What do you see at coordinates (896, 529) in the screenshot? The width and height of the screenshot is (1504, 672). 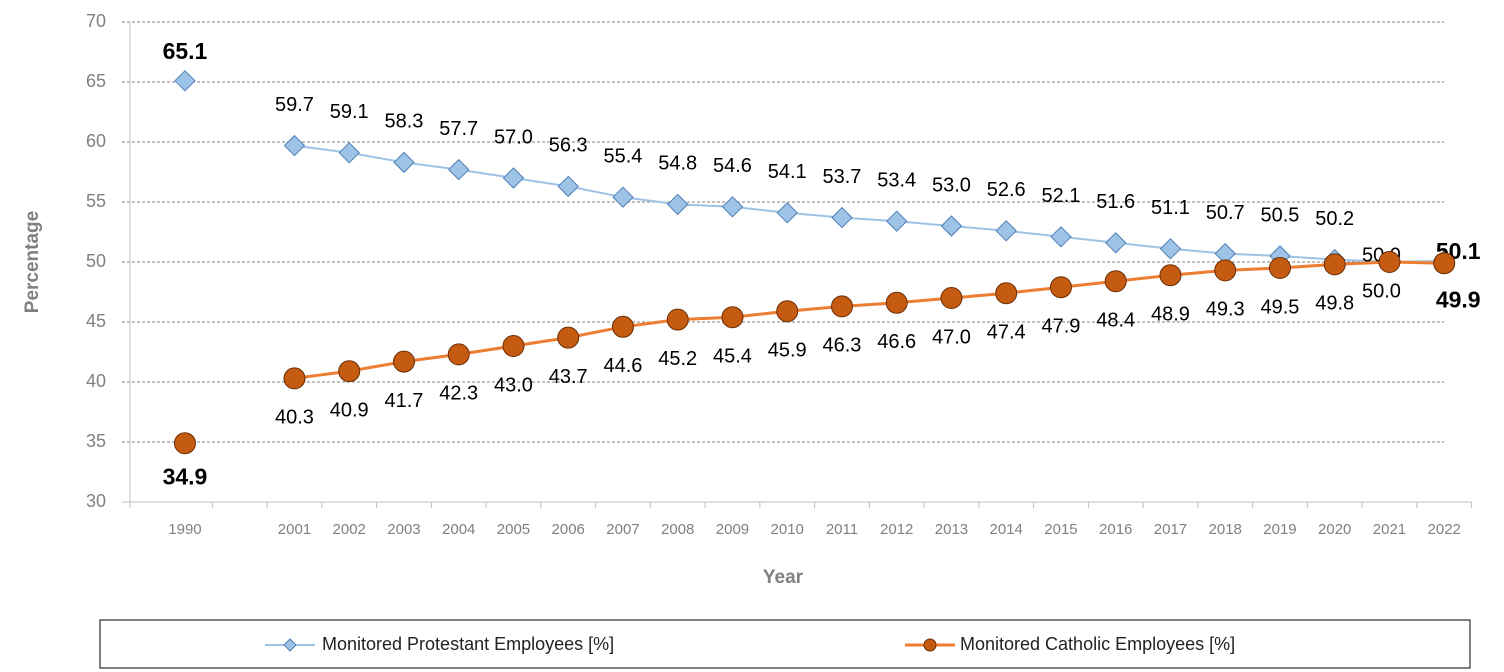 I see `x-tick-label: 2012` at bounding box center [896, 529].